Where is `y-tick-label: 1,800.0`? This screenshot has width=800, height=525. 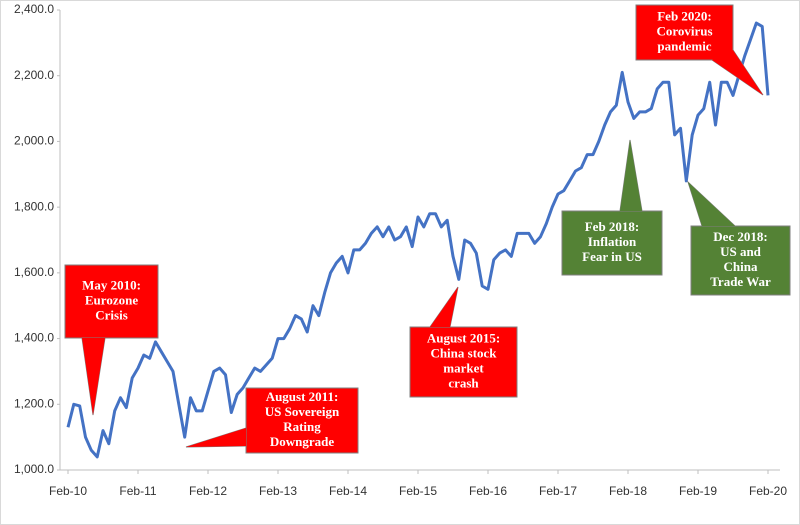 y-tick-label: 1,800.0 is located at coordinates (34, 206).